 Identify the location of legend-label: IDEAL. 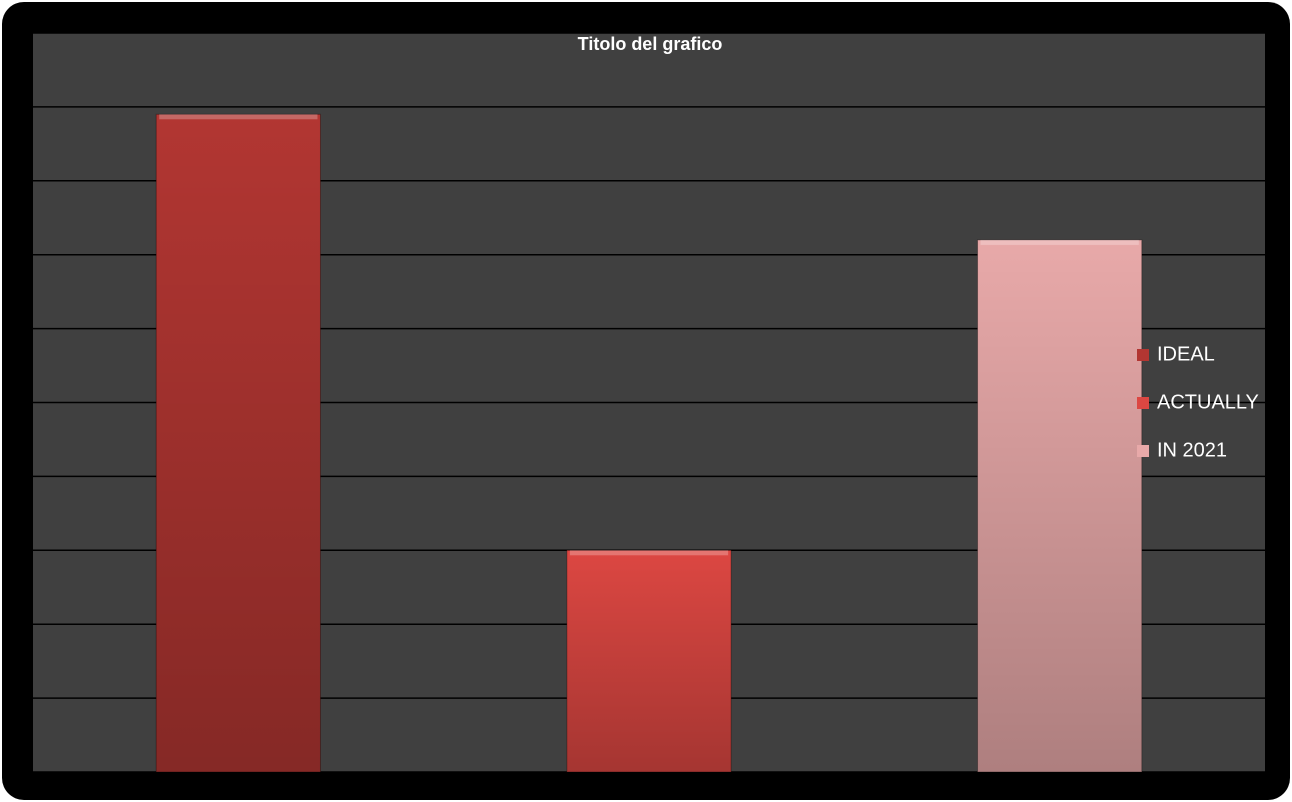
(1186, 354).